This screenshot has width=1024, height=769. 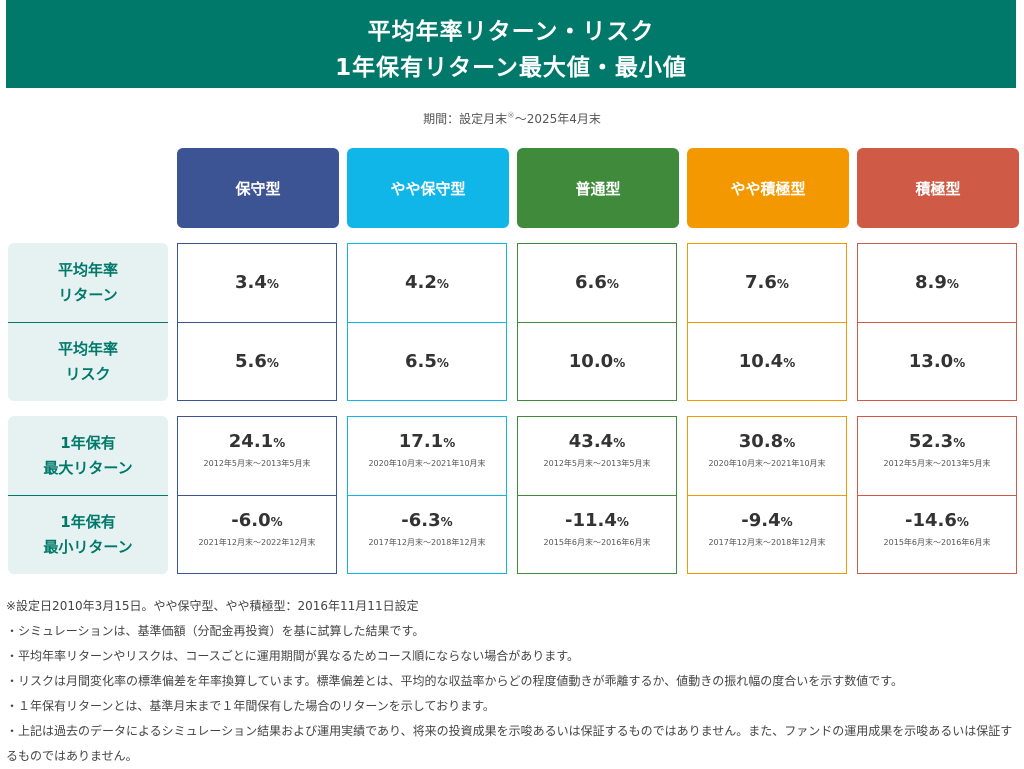 I want to click on max-return-cell: 17.1% 2020年10月末～2021年10月末, so click(x=427, y=456).